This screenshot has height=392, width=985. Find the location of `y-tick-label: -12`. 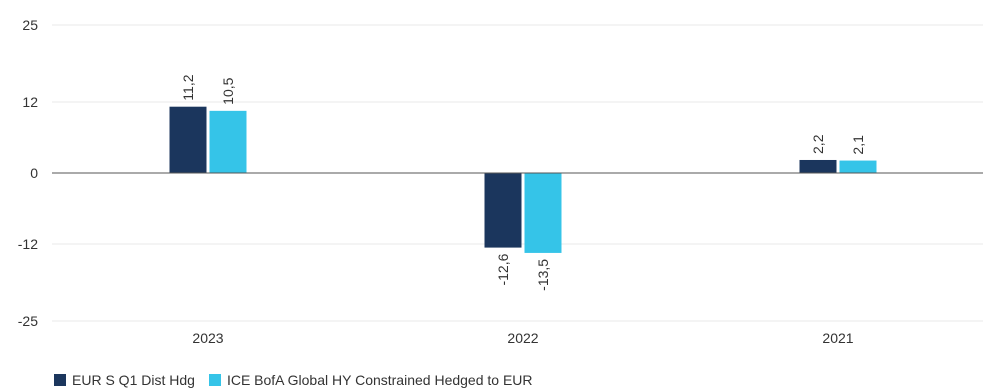

y-tick-label: -12 is located at coordinates (28, 244).